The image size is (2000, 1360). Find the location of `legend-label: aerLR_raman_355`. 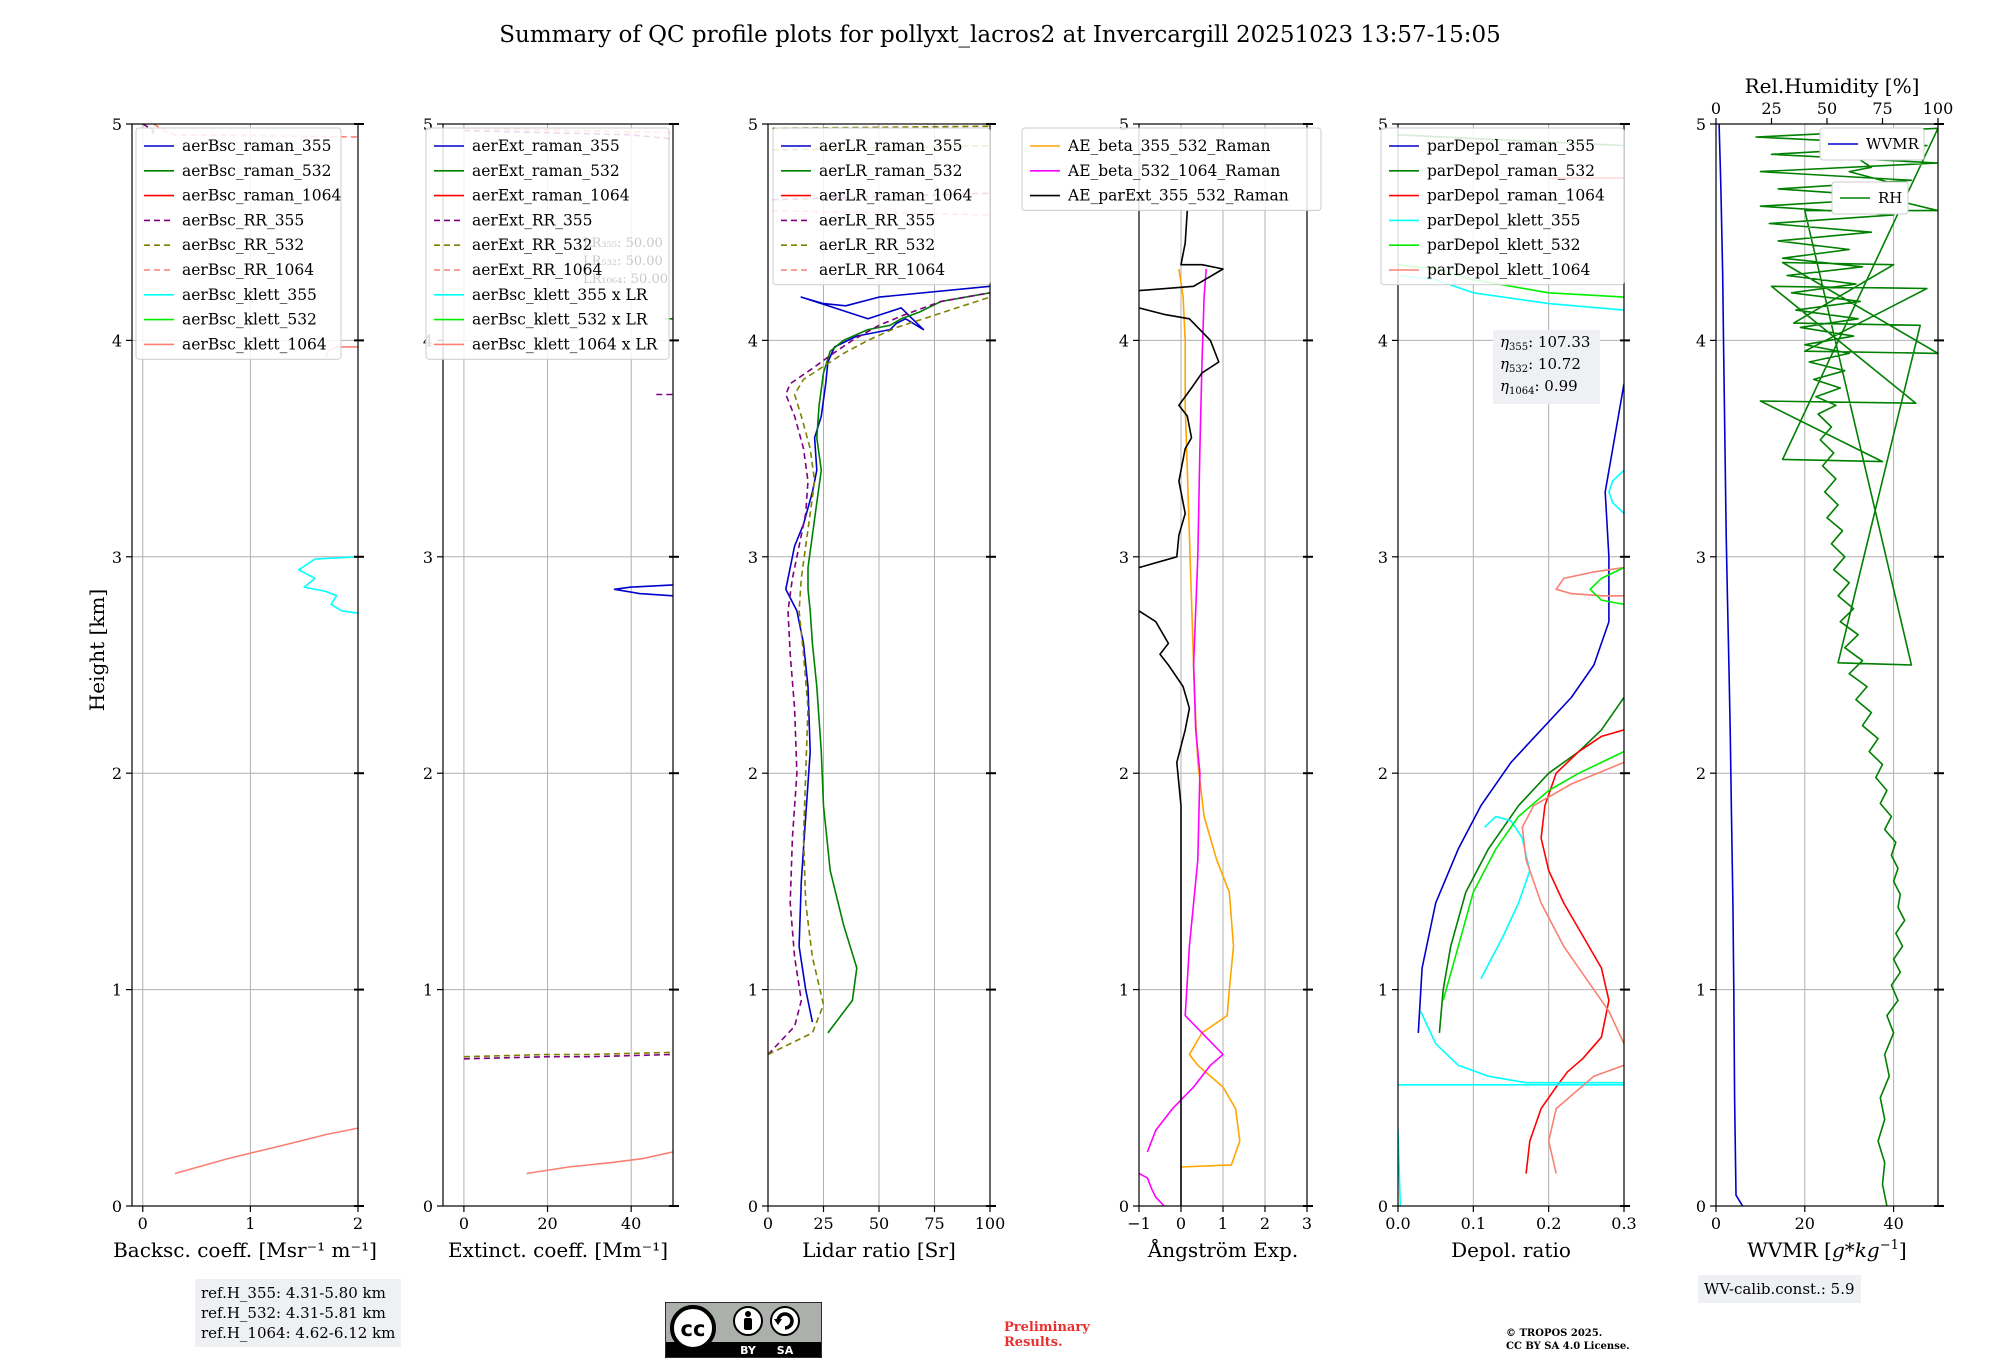

legend-label: aerLR_raman_355 is located at coordinates (890, 146).